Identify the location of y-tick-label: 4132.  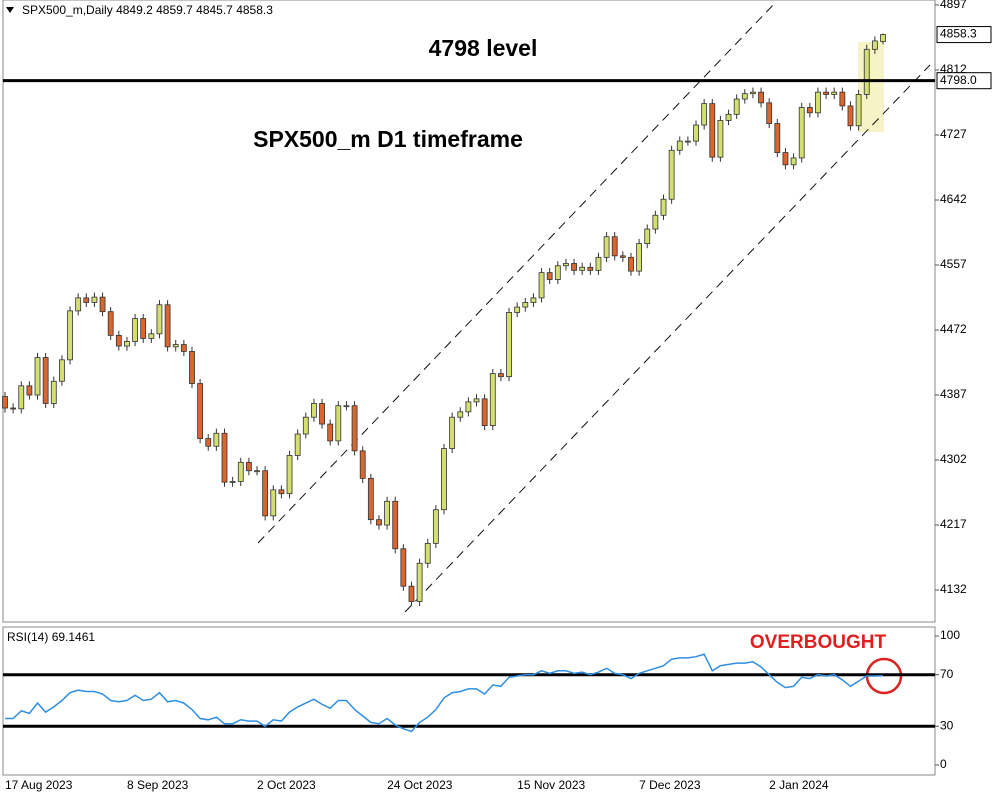
(953, 589).